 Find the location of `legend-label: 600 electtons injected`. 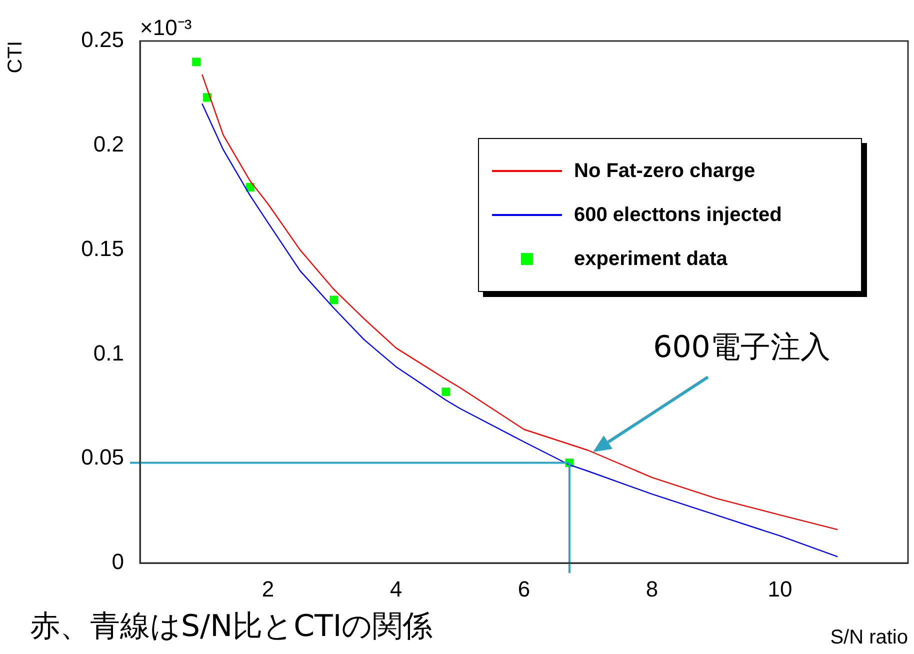

legend-label: 600 electtons injected is located at coordinates (678, 215).